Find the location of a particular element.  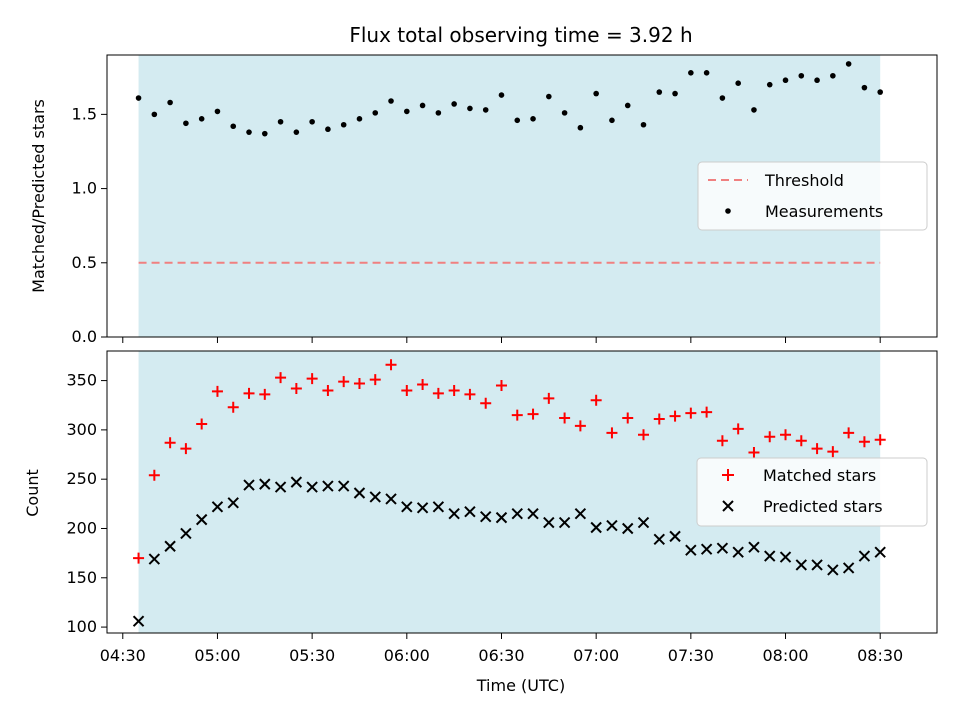

top-legend: Threshold Measurements is located at coordinates (812, 196).